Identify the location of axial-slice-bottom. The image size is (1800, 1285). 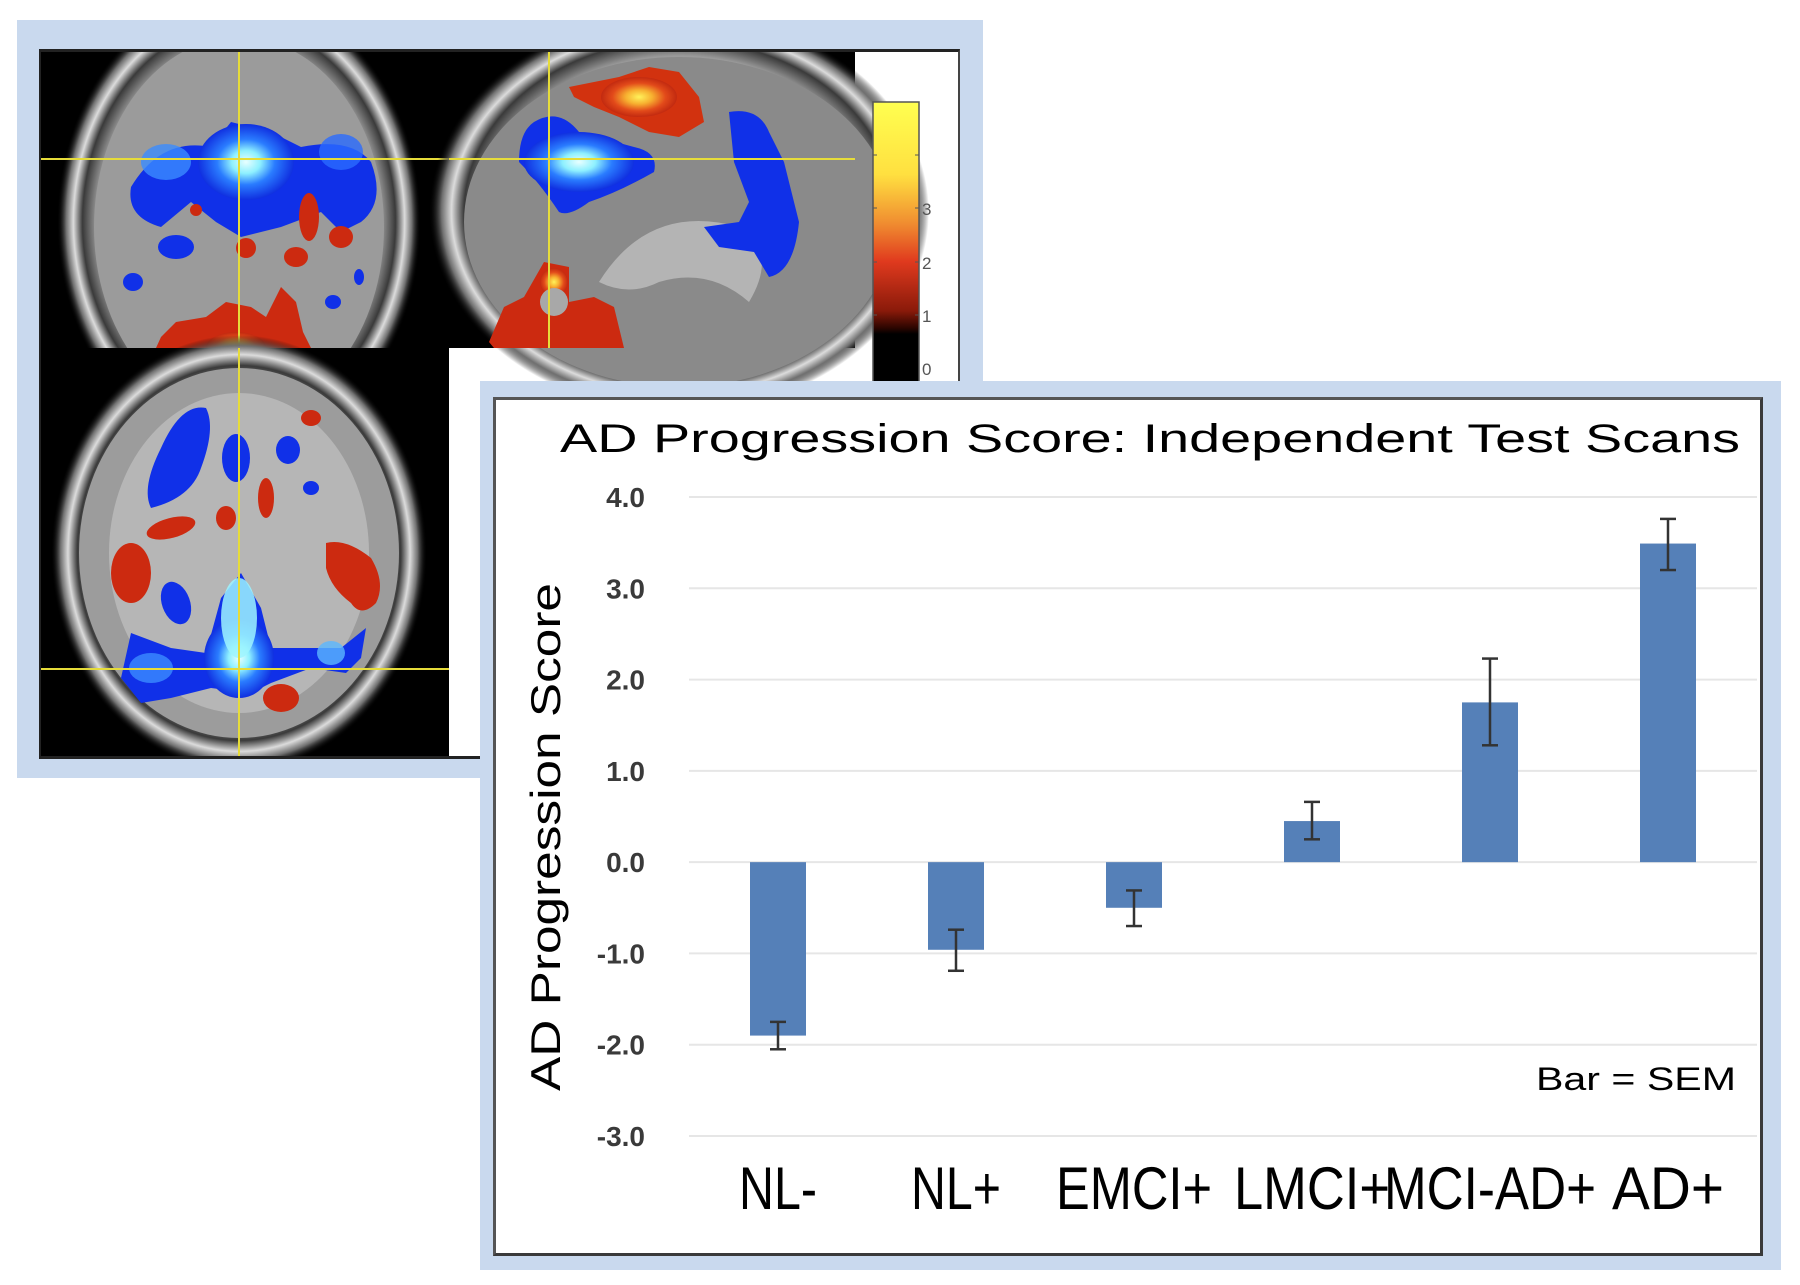
(245, 545).